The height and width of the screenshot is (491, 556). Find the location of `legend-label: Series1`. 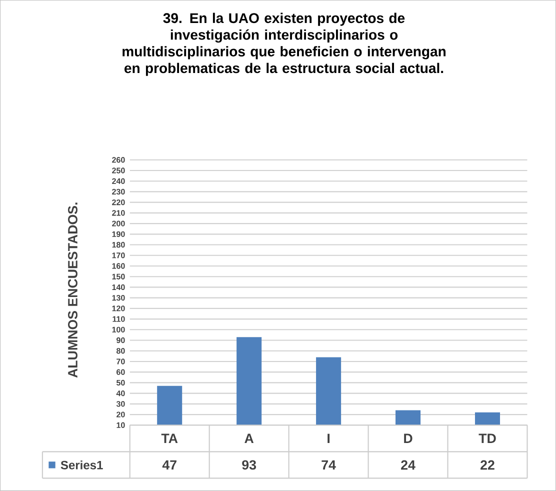

legend-label: Series1 is located at coordinates (81, 465).